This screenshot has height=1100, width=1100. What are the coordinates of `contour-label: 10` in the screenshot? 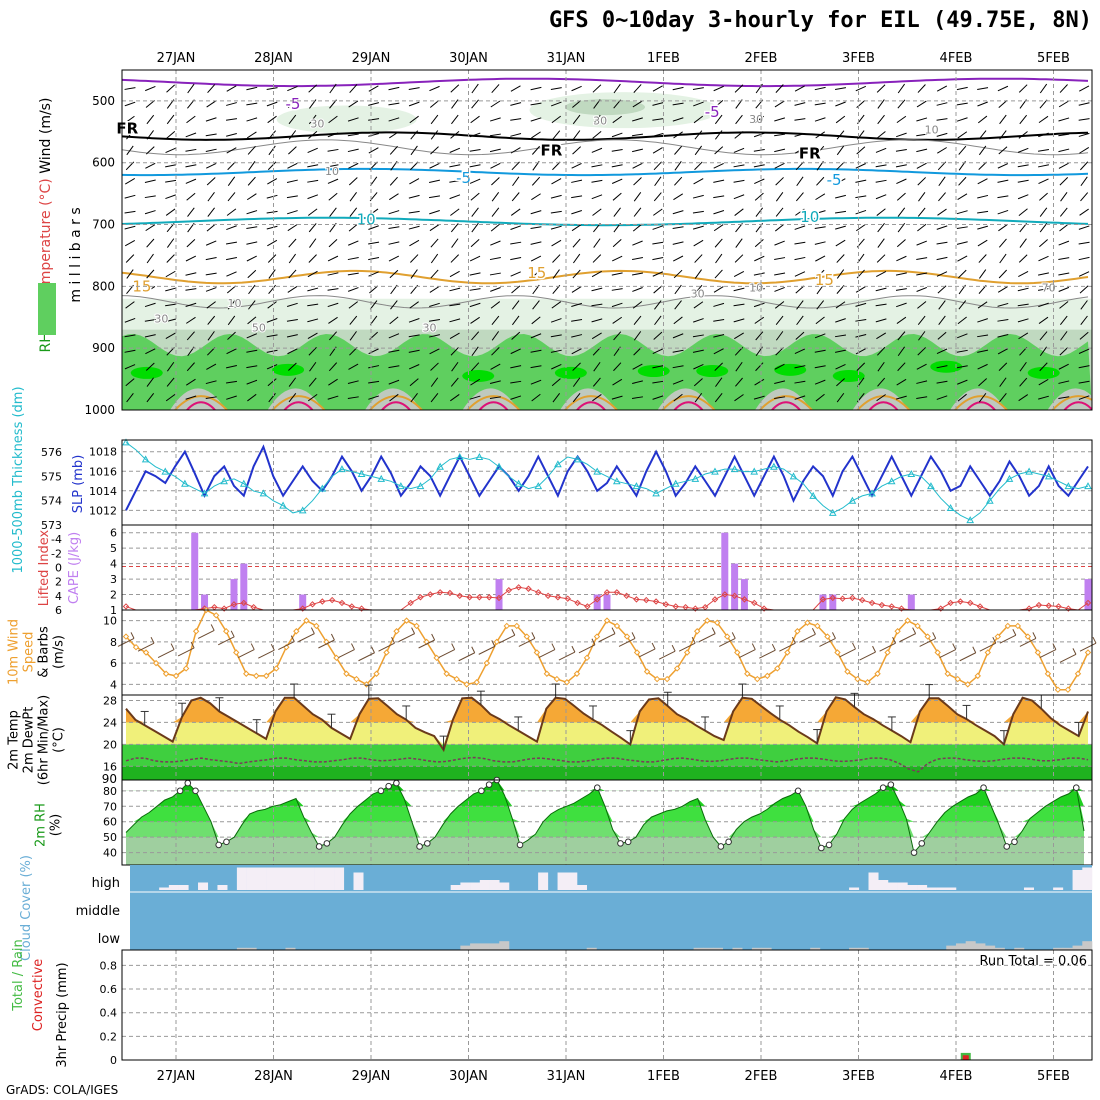 It's located at (235, 303).